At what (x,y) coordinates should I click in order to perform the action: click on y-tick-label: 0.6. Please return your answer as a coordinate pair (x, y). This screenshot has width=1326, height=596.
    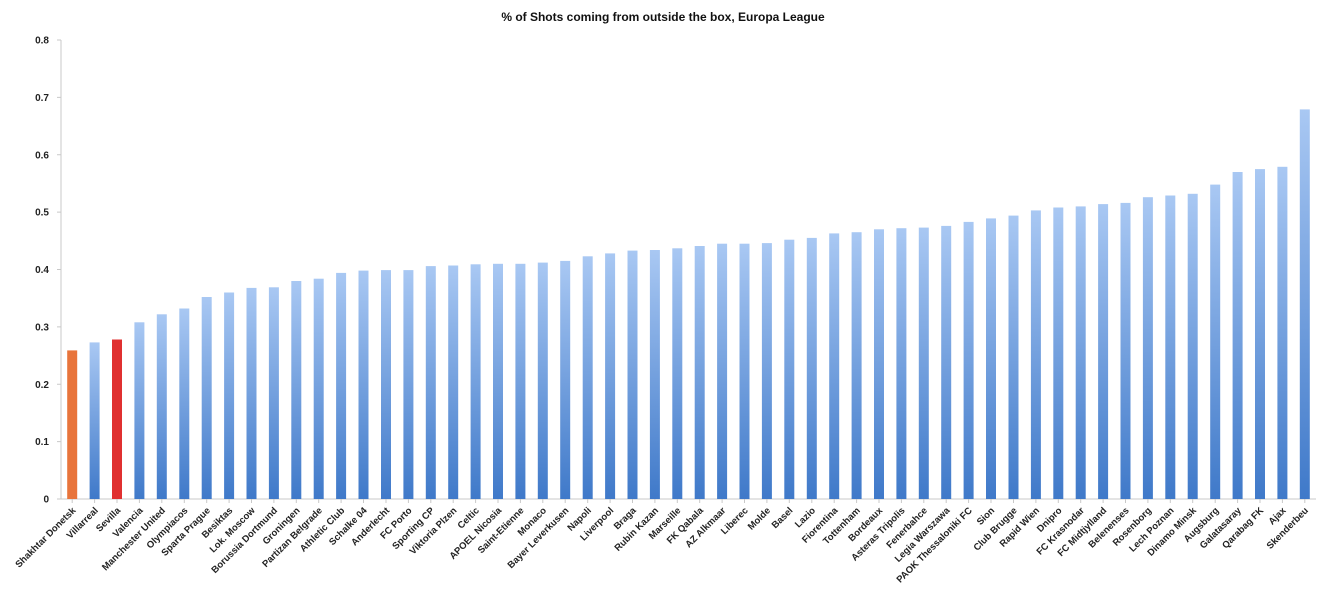
    Looking at the image, I should click on (42, 155).